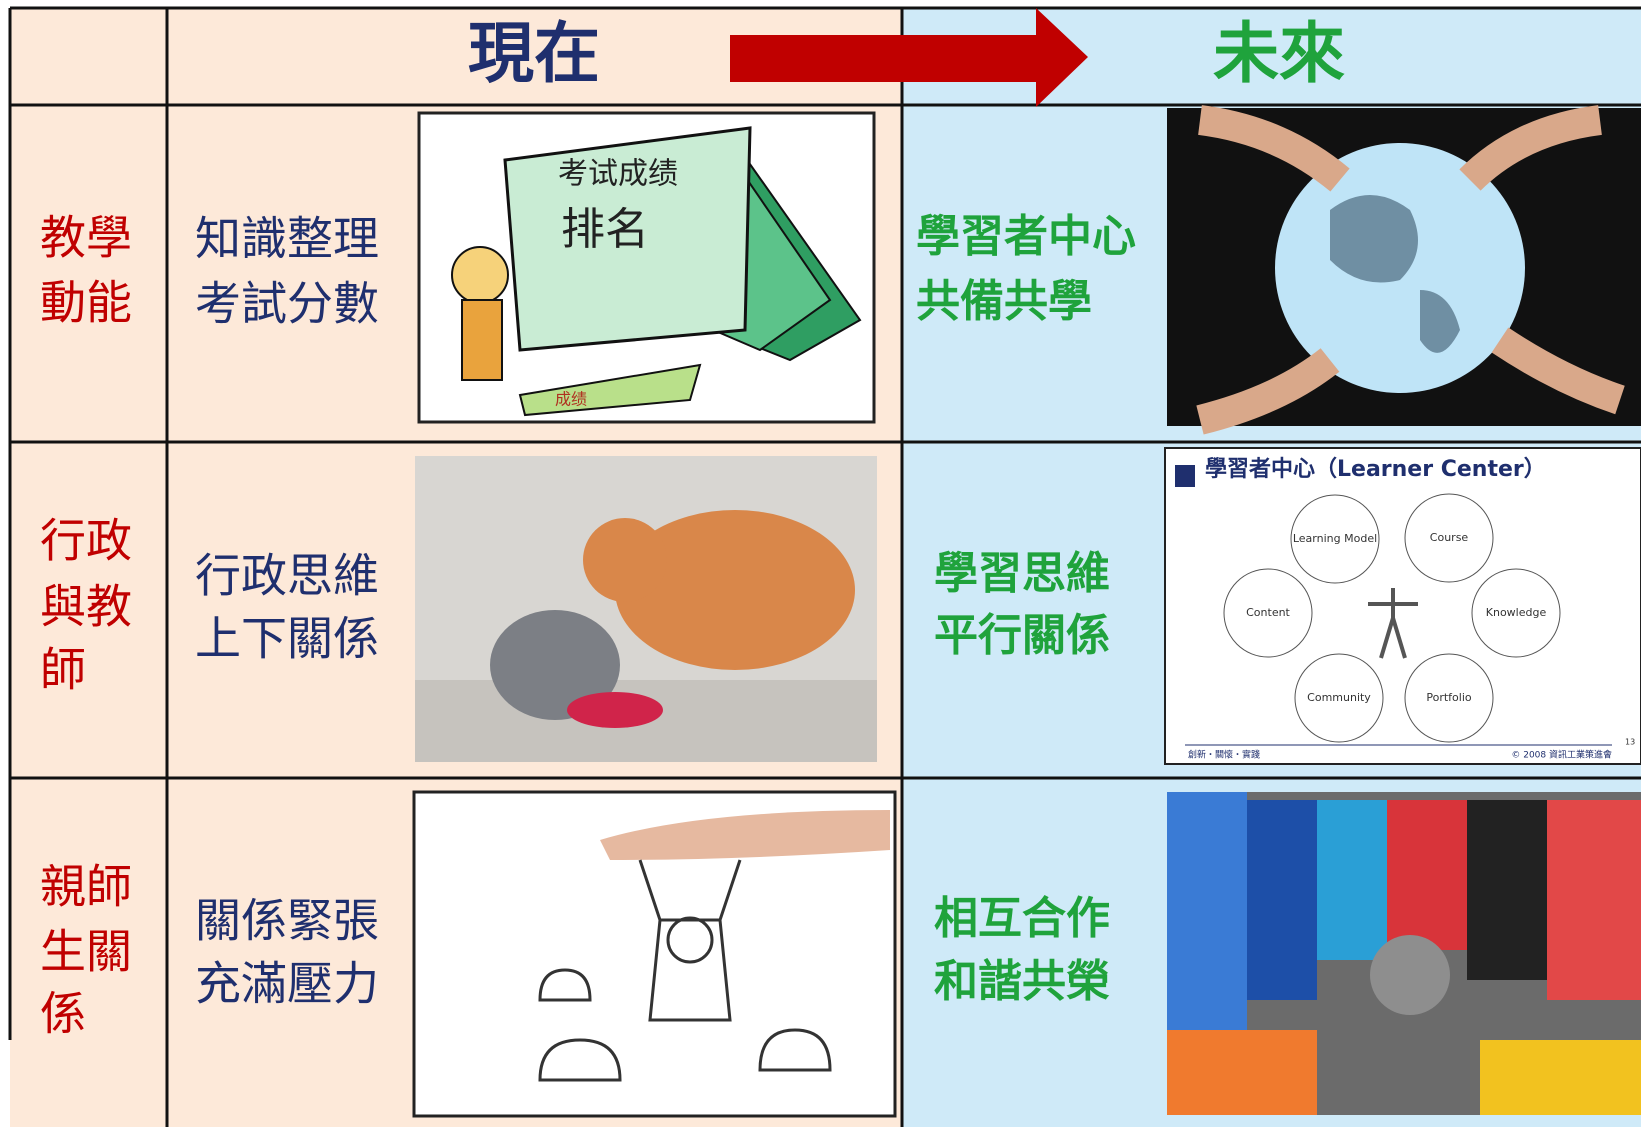  Describe the element at coordinates (287, 921) in the screenshot. I see `current-text: 關係緊張` at that location.